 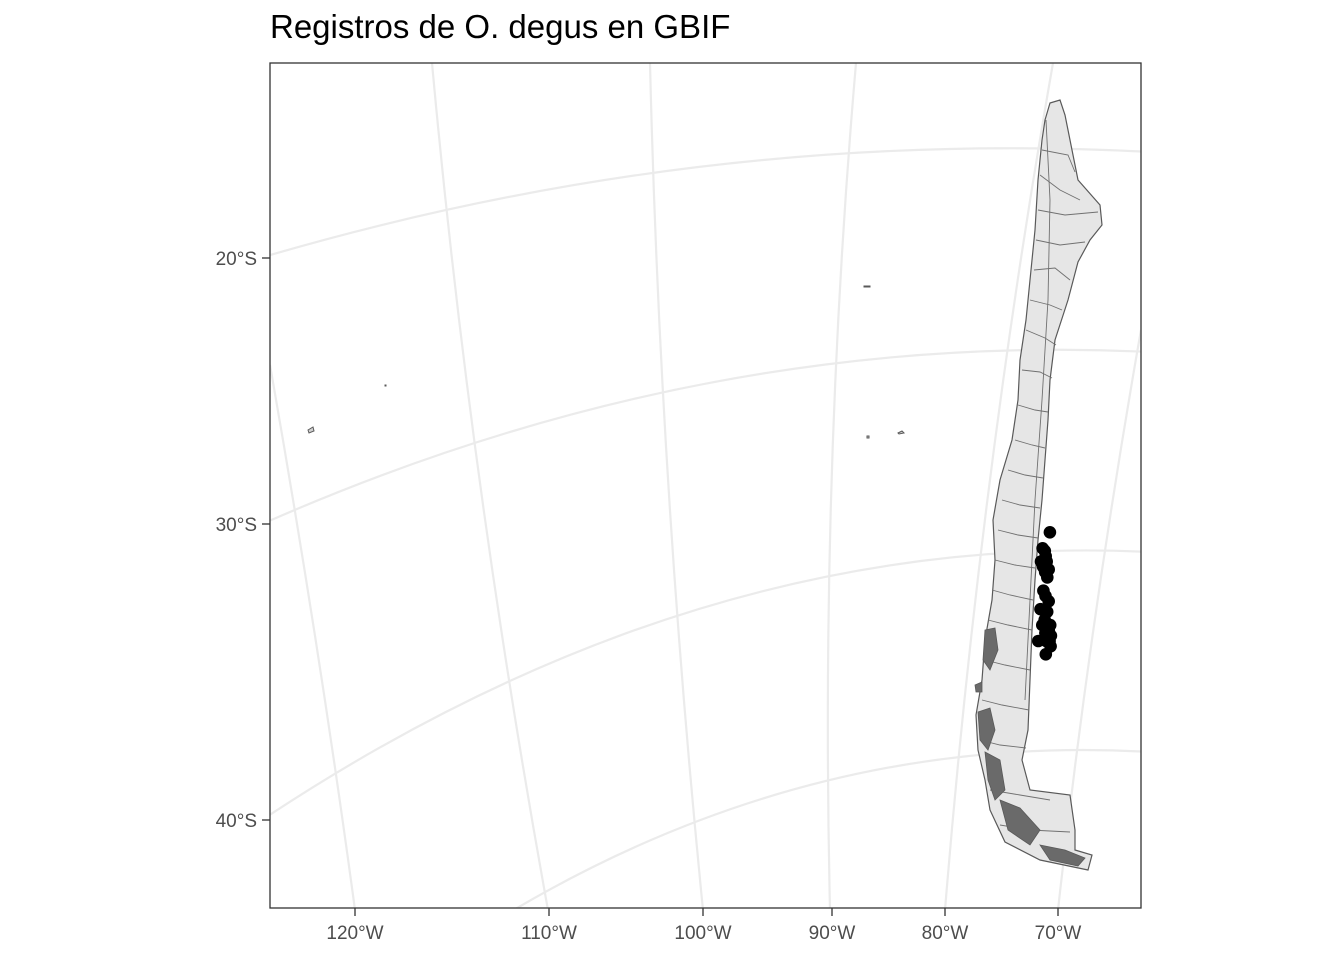 What do you see at coordinates (1030, 747) in the screenshot?
I see `chile-south-islands` at bounding box center [1030, 747].